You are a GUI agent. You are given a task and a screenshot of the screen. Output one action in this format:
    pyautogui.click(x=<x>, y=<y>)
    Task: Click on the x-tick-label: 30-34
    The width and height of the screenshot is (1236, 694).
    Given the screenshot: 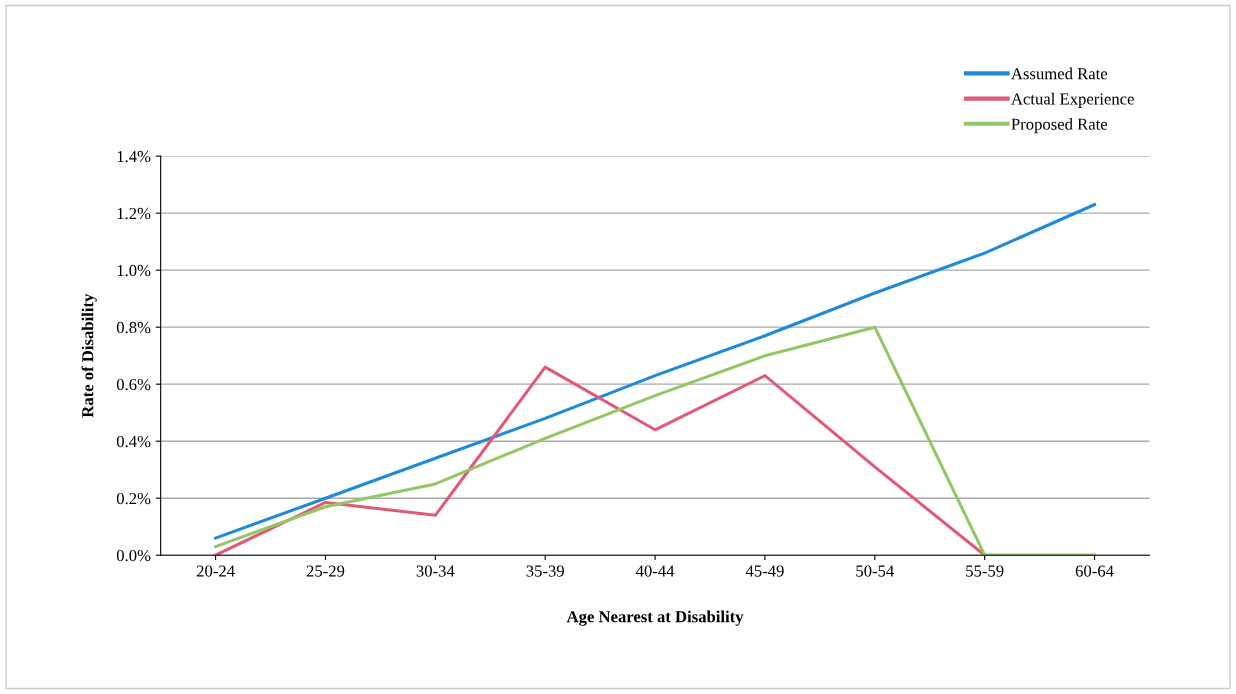 What is the action you would take?
    pyautogui.click(x=435, y=571)
    